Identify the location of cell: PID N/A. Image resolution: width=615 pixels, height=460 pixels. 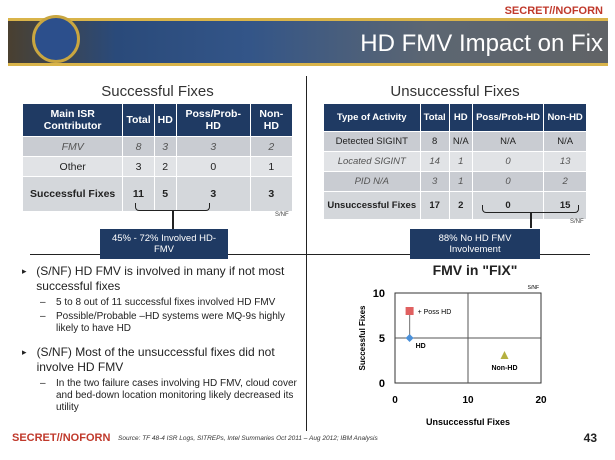
(372, 181).